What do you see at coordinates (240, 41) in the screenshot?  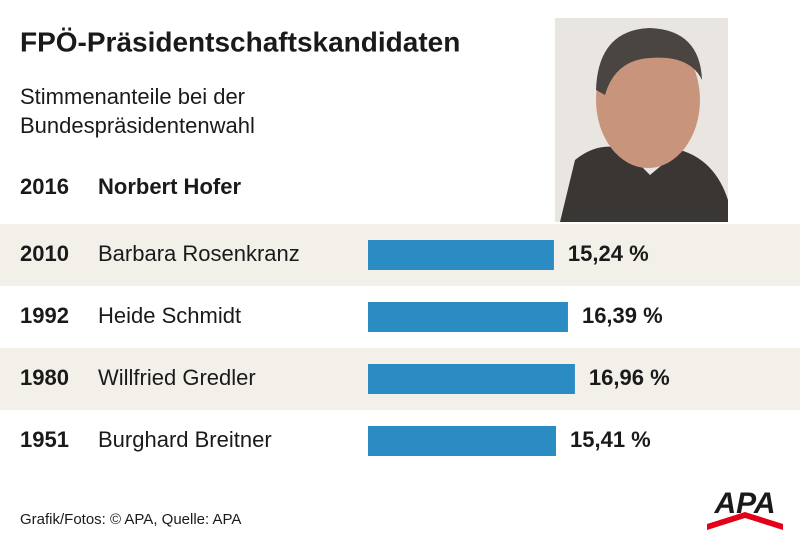 I see `chart-title: FPÖ-Präsidentschaftskandidaten` at bounding box center [240, 41].